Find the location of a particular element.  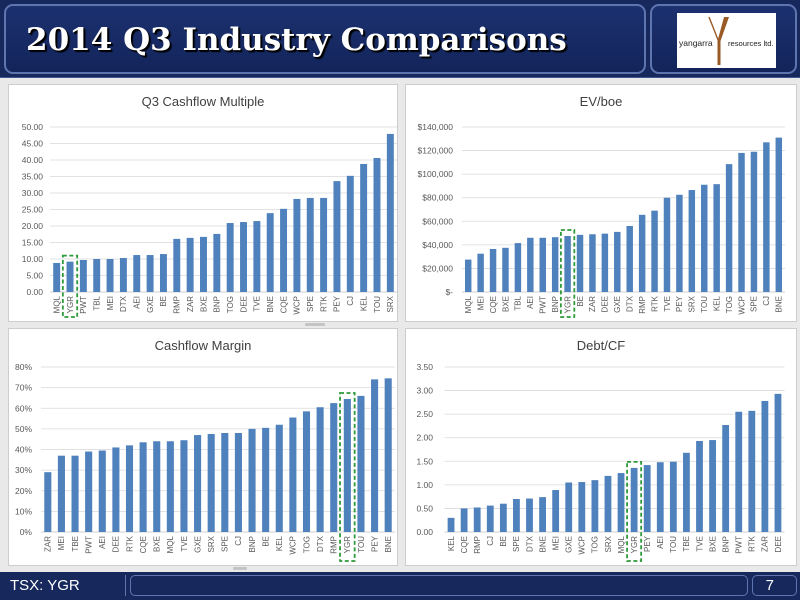

y-tick-label: 0.00 is located at coordinates (34, 292).